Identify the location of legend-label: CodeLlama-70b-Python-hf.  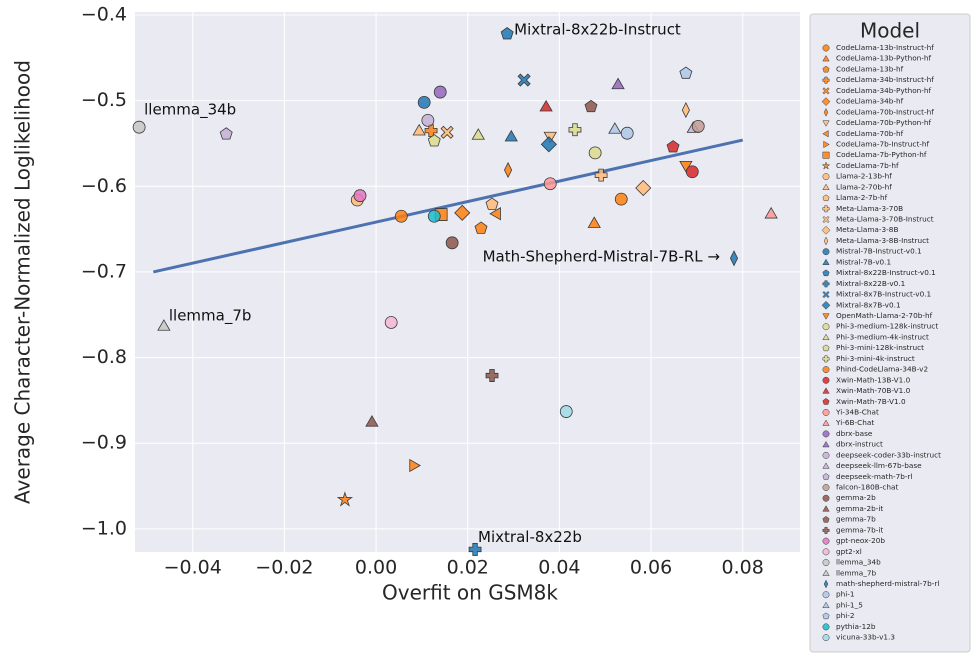
(884, 122).